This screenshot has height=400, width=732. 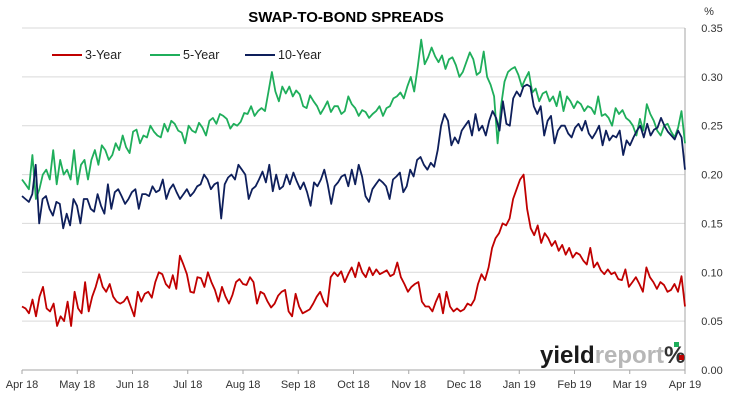 What do you see at coordinates (519, 385) in the screenshot?
I see `x-tick-label: Jan 19` at bounding box center [519, 385].